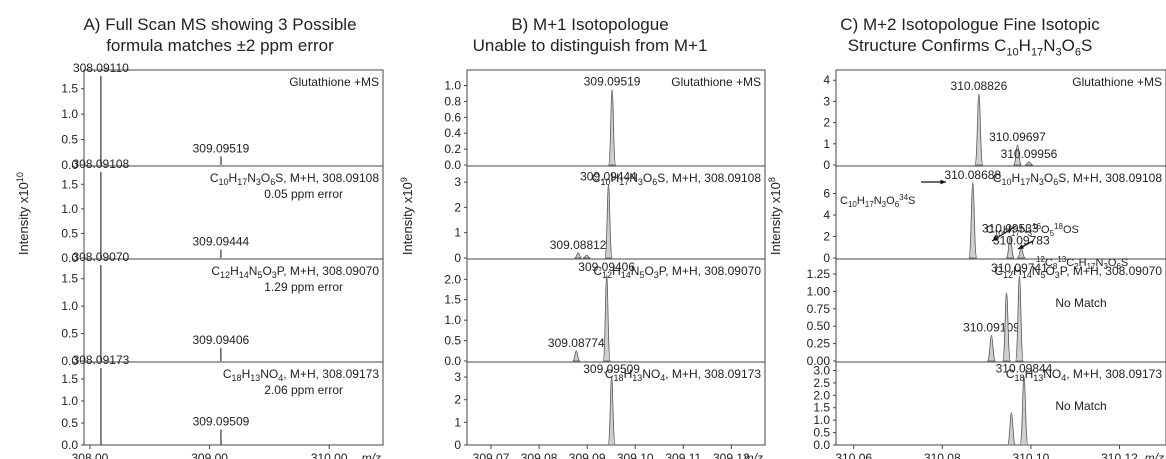 The image size is (1166, 459). I want to click on panel-c-title-line2: Structure Confirms C10H17N3O6S, so click(970, 47).